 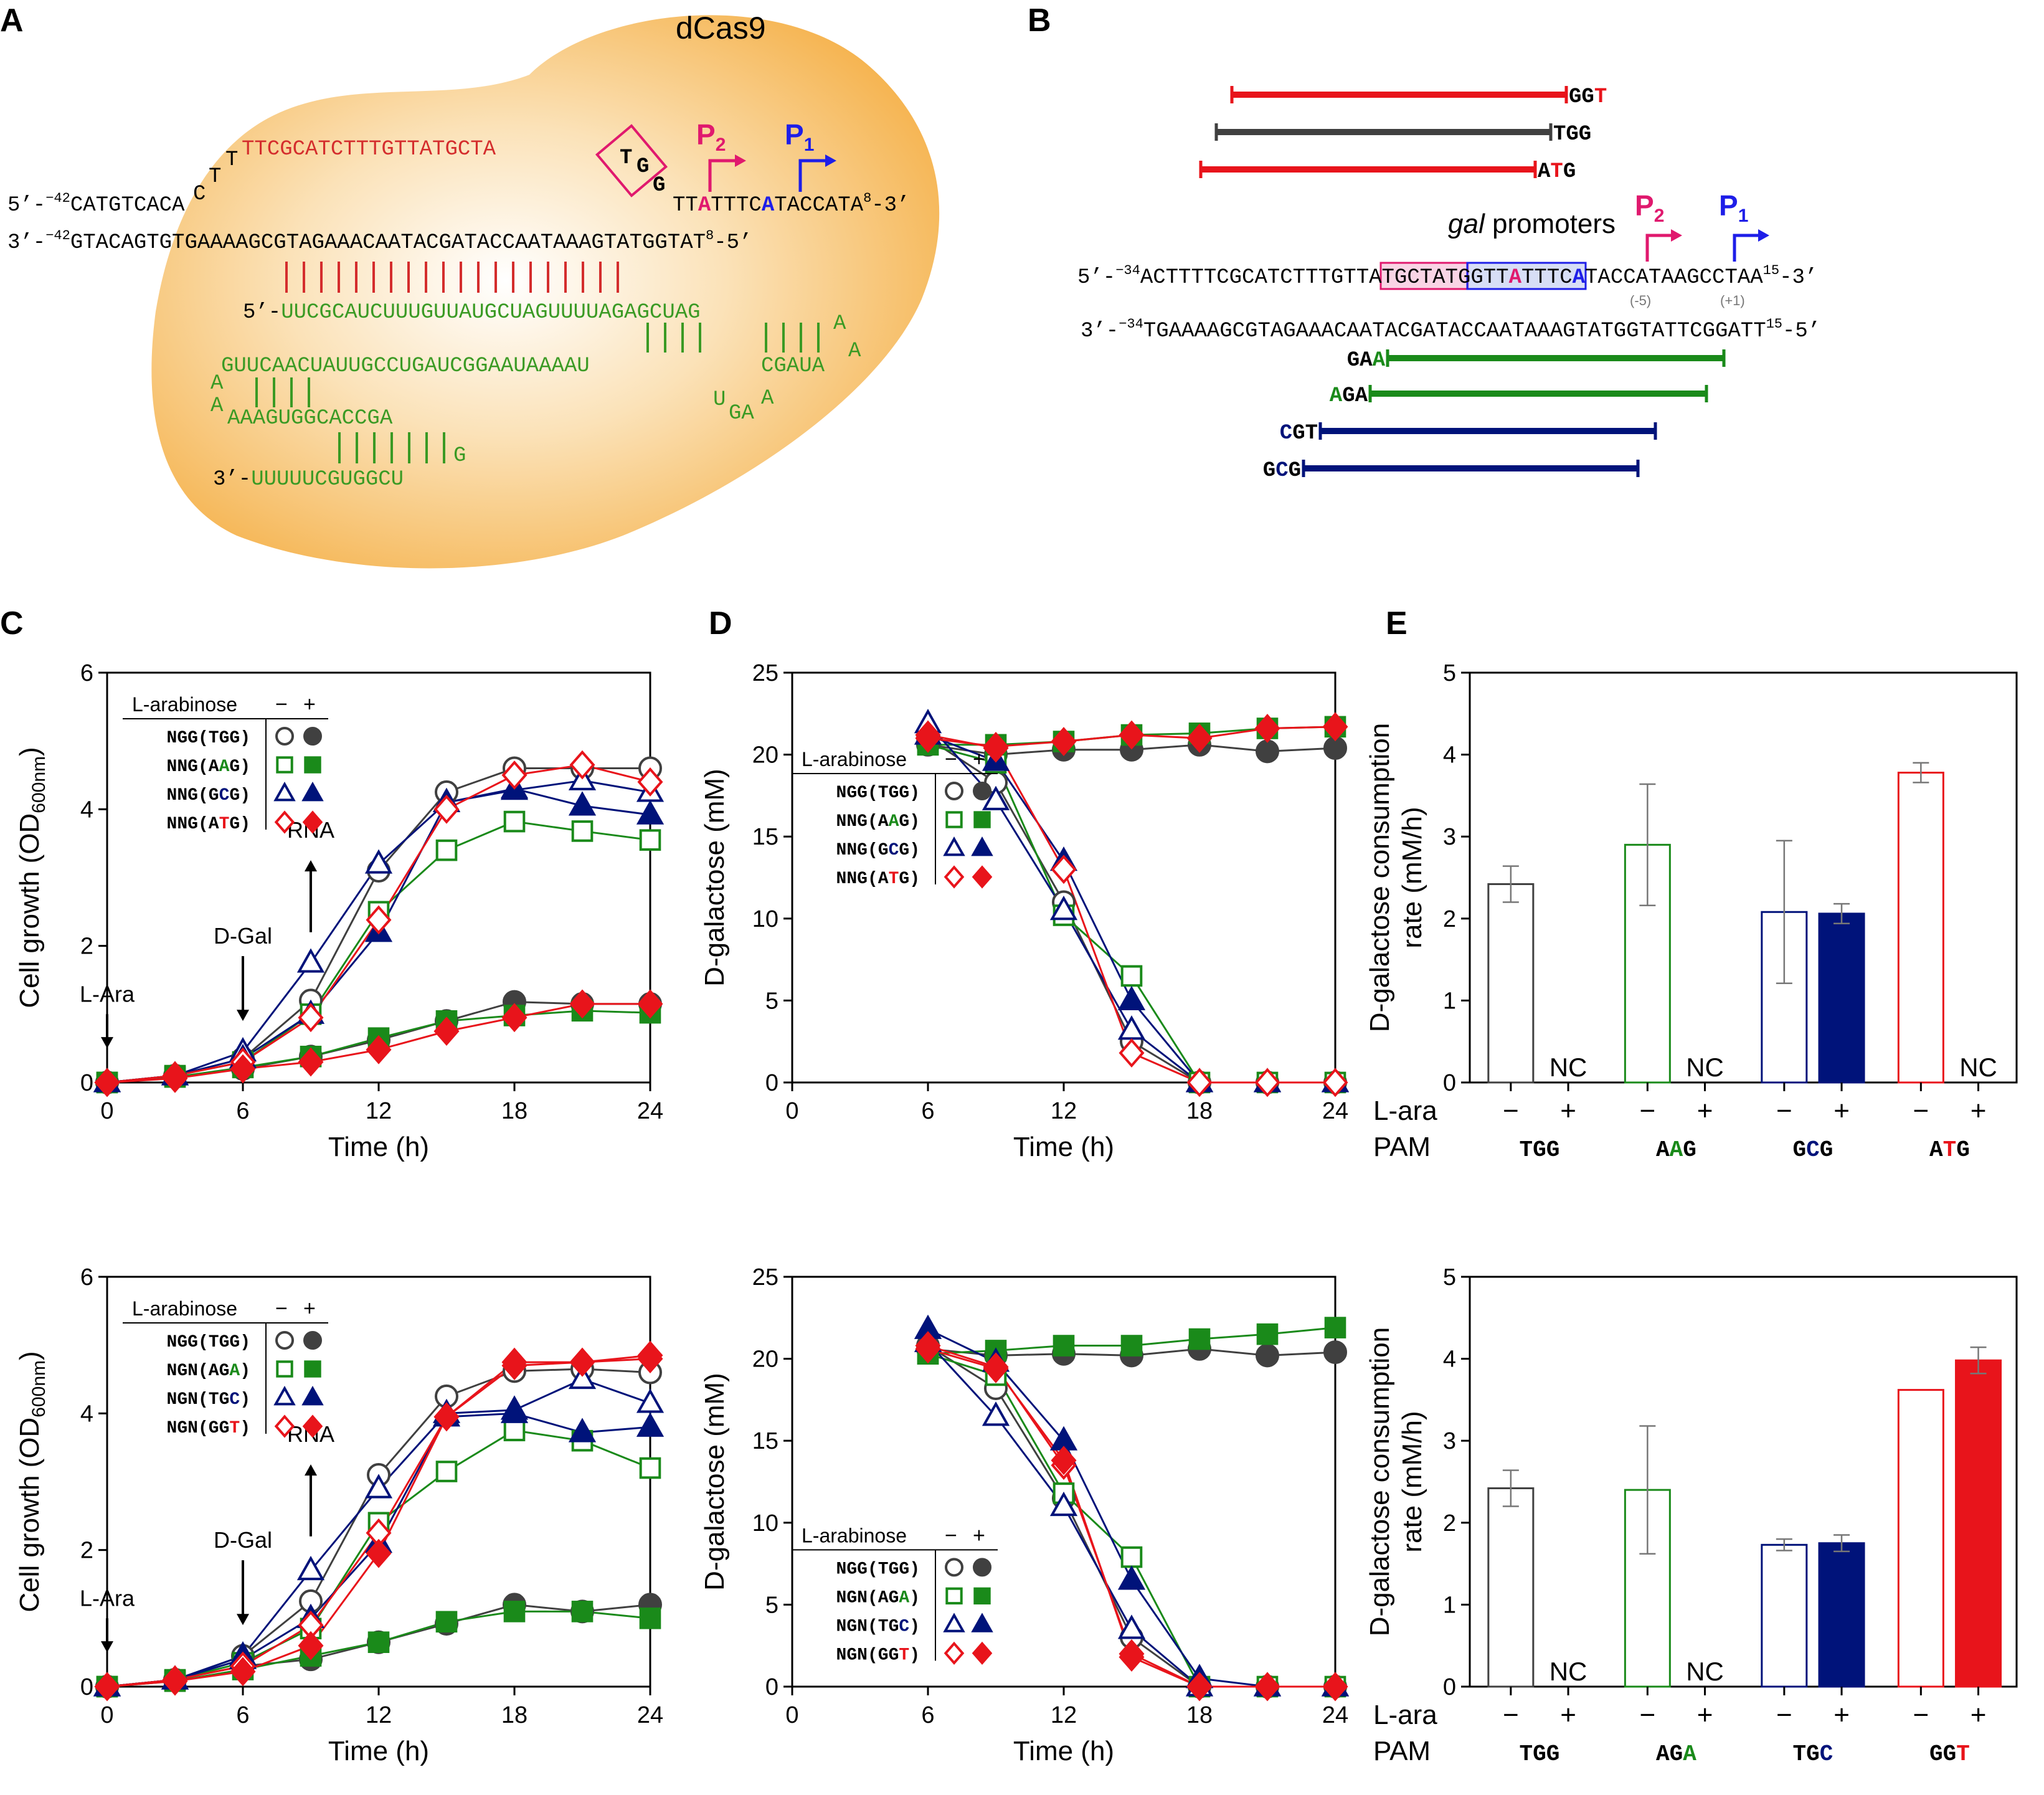 What do you see at coordinates (719, 400) in the screenshot?
I see `a-rna-loop-u: U` at bounding box center [719, 400].